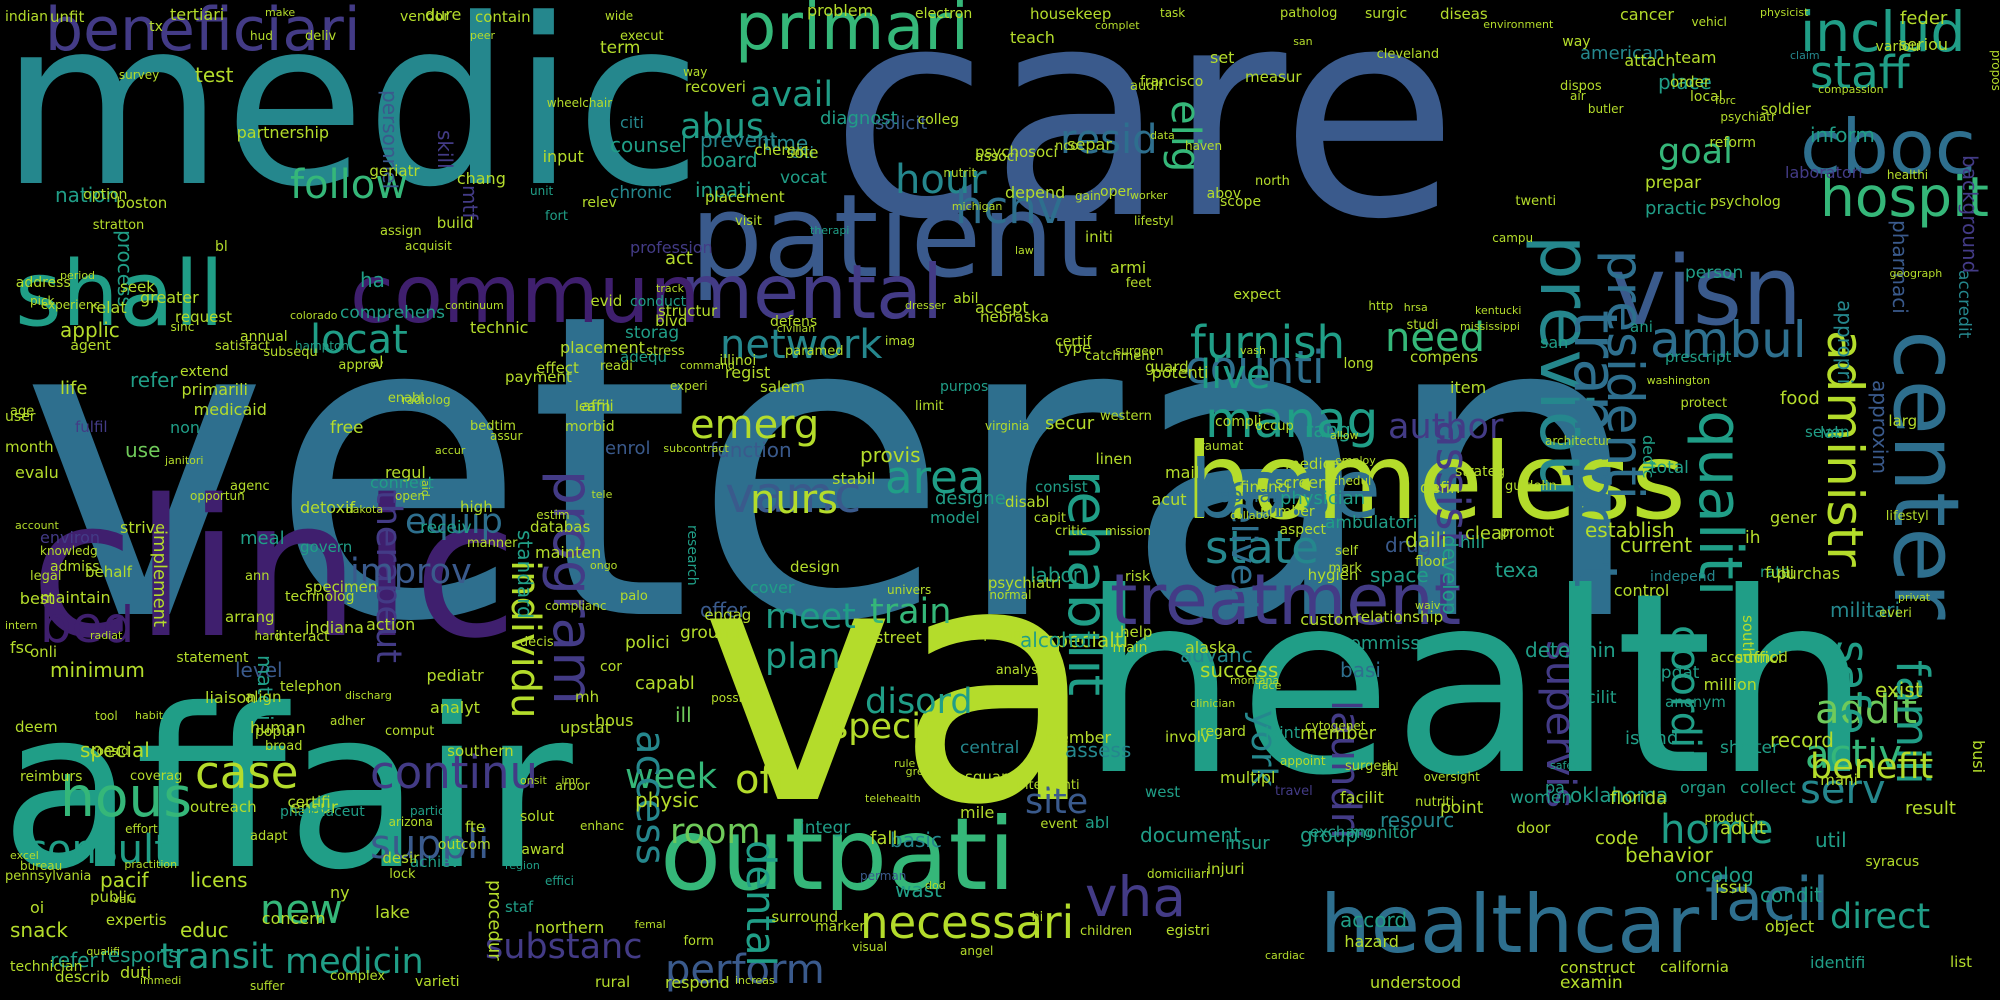 The height and width of the screenshot is (1000, 2000). I want to click on word-multipl: multipl, so click(1248, 778).